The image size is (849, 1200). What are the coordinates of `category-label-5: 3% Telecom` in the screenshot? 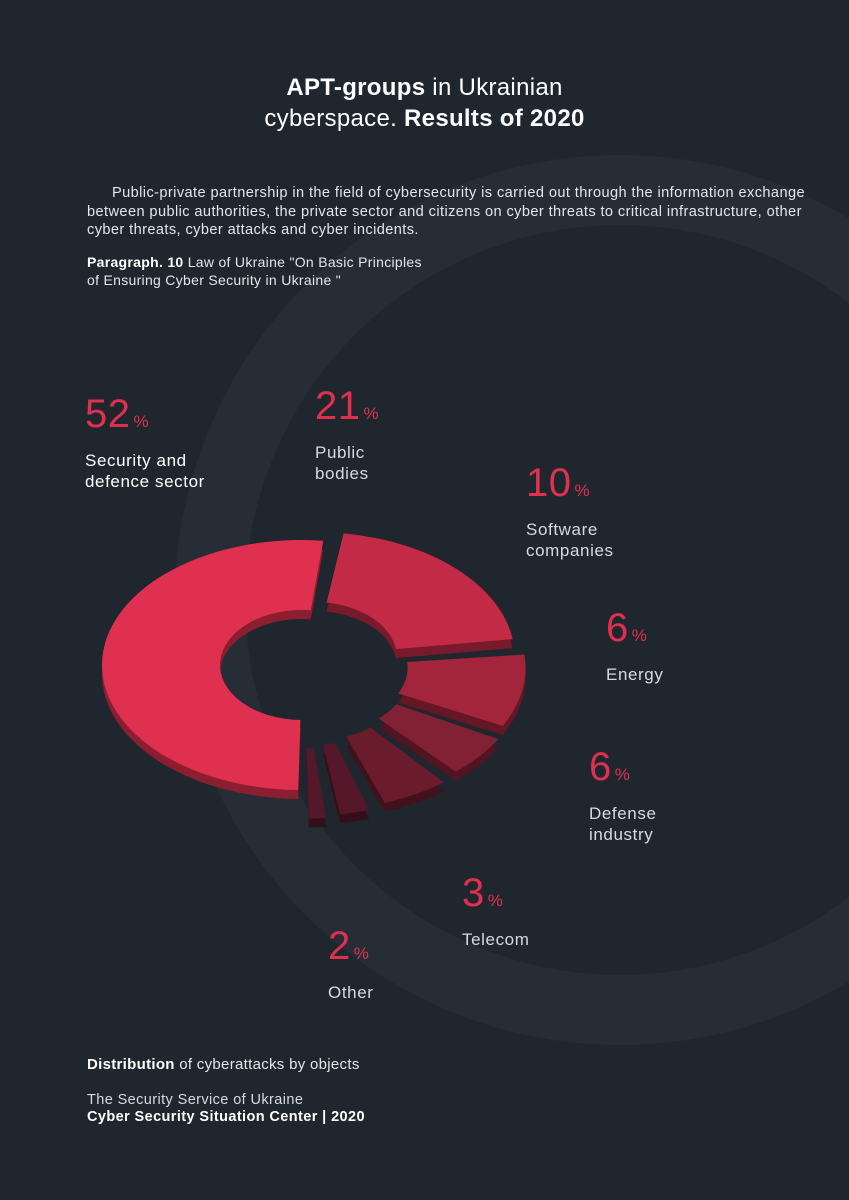 It's located at (496, 911).